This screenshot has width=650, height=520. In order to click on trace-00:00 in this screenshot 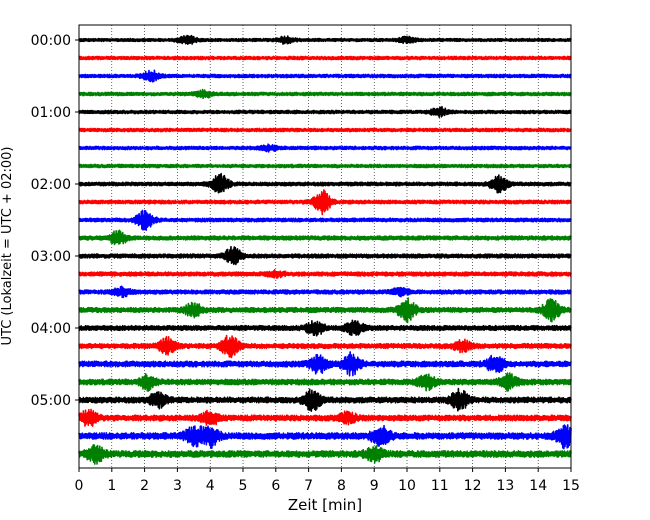, I will do `click(325, 40)`.